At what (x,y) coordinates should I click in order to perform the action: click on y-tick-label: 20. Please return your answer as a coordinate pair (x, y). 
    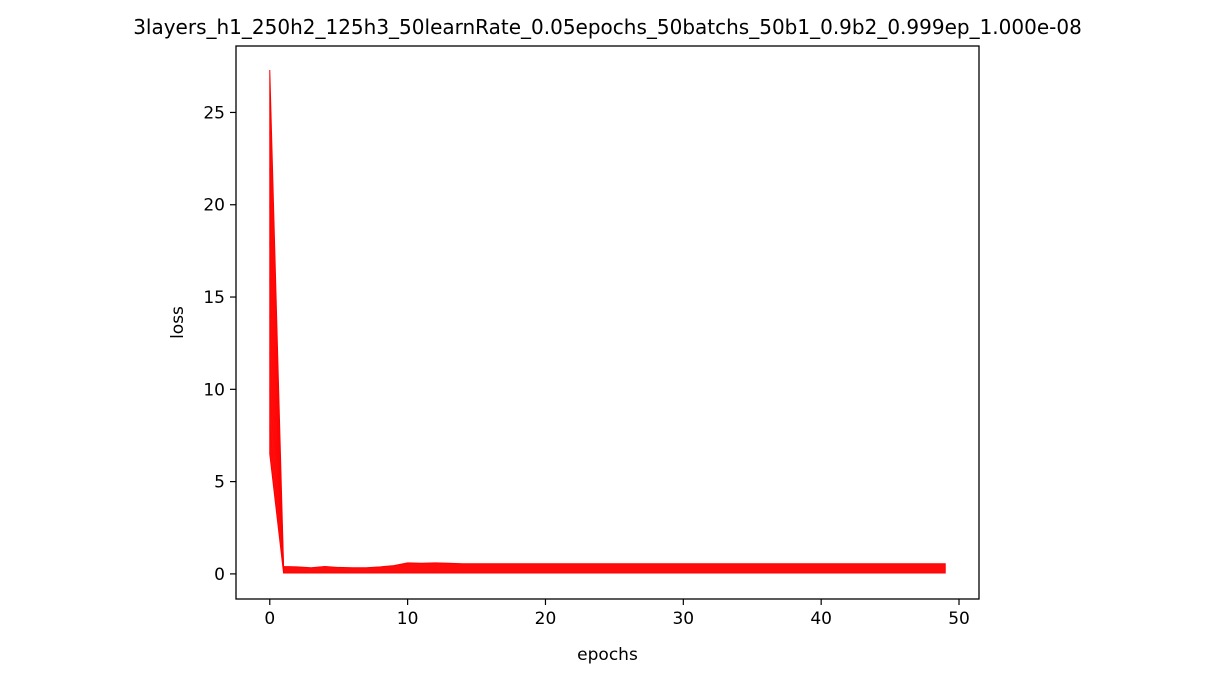
    Looking at the image, I should click on (214, 206).